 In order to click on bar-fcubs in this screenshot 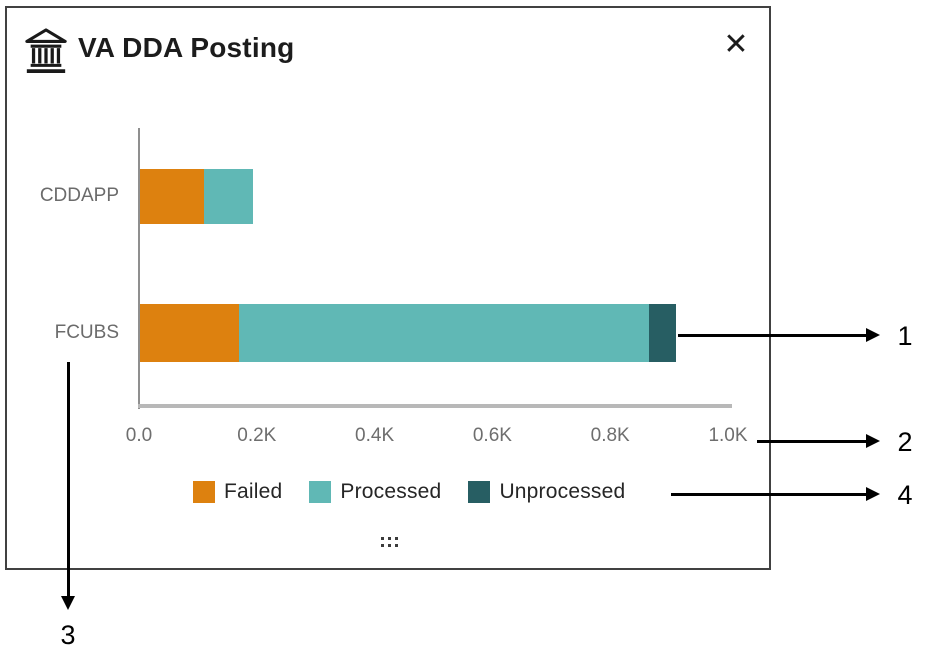, I will do `click(408, 333)`.